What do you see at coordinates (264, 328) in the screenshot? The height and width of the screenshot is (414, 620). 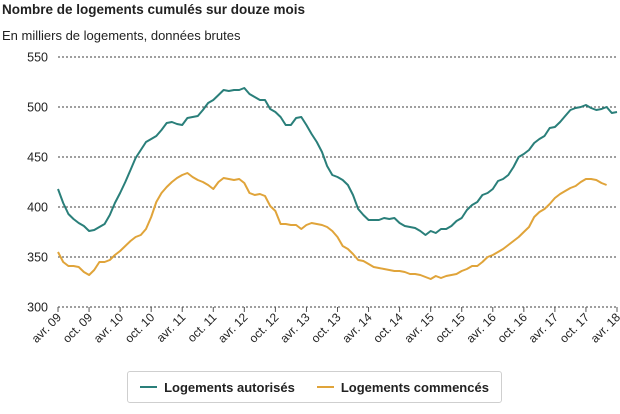 I see `x-tick-label: oct. 12` at bounding box center [264, 328].